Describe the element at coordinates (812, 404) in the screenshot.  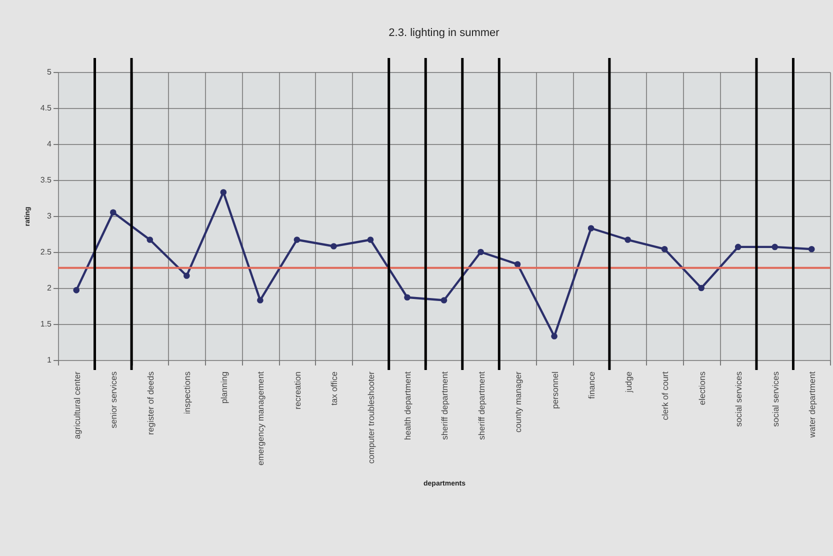
I see `x-tick-label: water department` at that location.